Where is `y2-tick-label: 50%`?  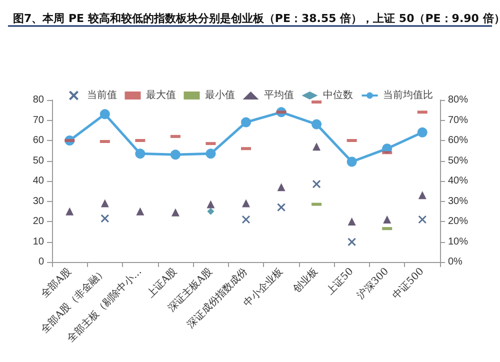 y2-tick-label: 50% is located at coordinates (458, 160).